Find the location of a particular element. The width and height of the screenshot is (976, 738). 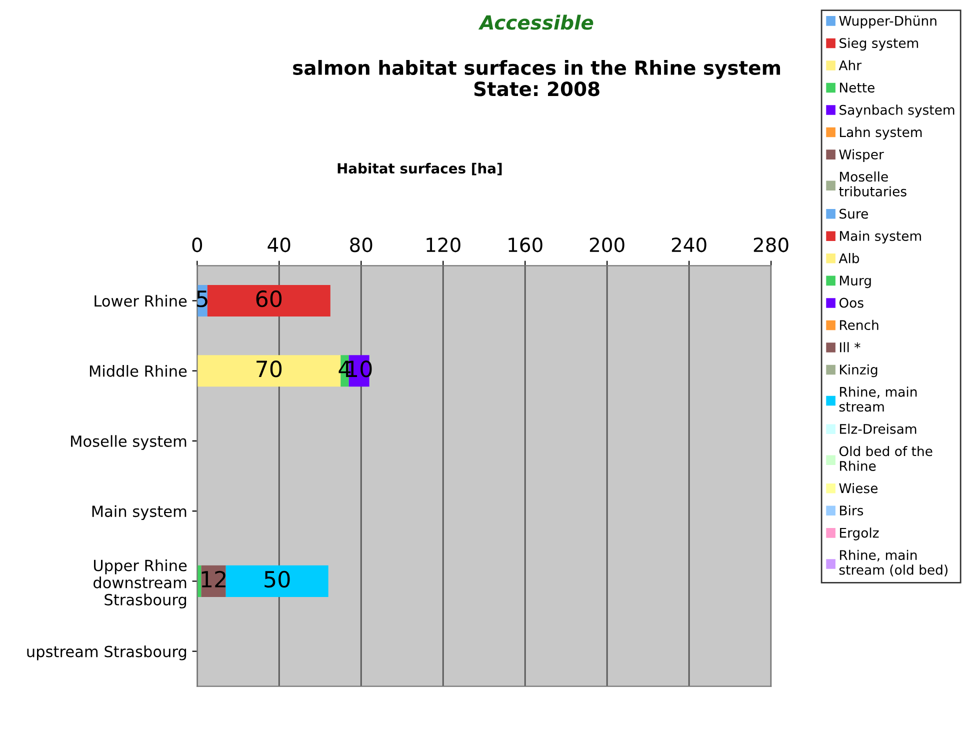

data-label: 60 is located at coordinates (269, 299).